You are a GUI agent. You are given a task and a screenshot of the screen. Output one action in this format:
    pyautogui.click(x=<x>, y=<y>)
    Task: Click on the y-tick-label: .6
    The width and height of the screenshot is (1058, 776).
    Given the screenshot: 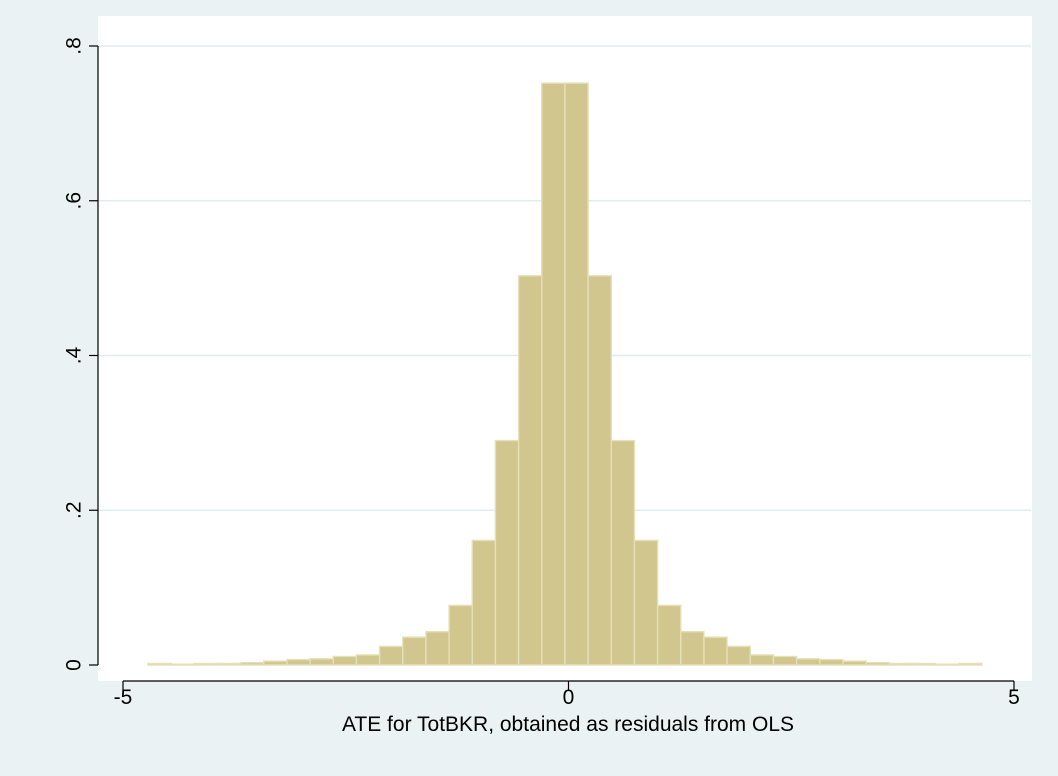 What is the action you would take?
    pyautogui.click(x=74, y=201)
    